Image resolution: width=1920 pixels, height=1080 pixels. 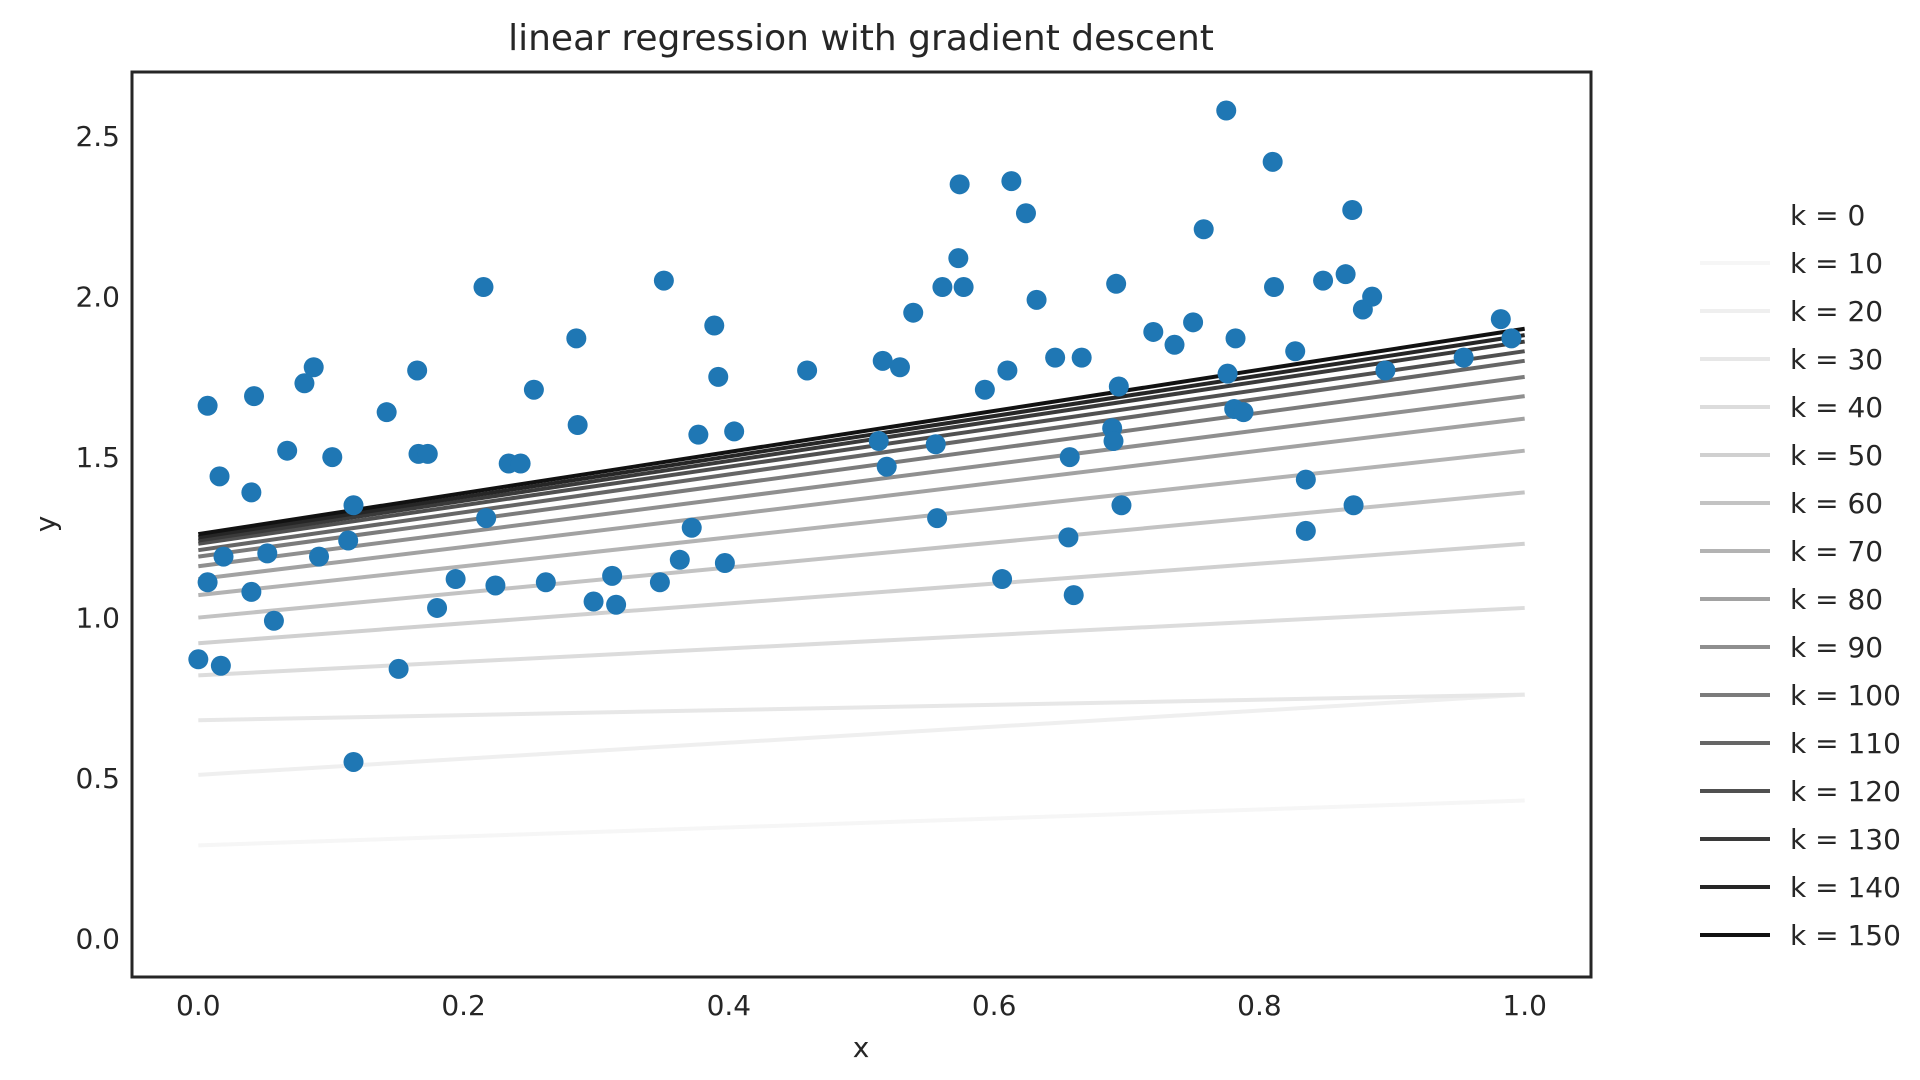 What do you see at coordinates (994, 1005) in the screenshot?
I see `x-tick-label: 0.6` at bounding box center [994, 1005].